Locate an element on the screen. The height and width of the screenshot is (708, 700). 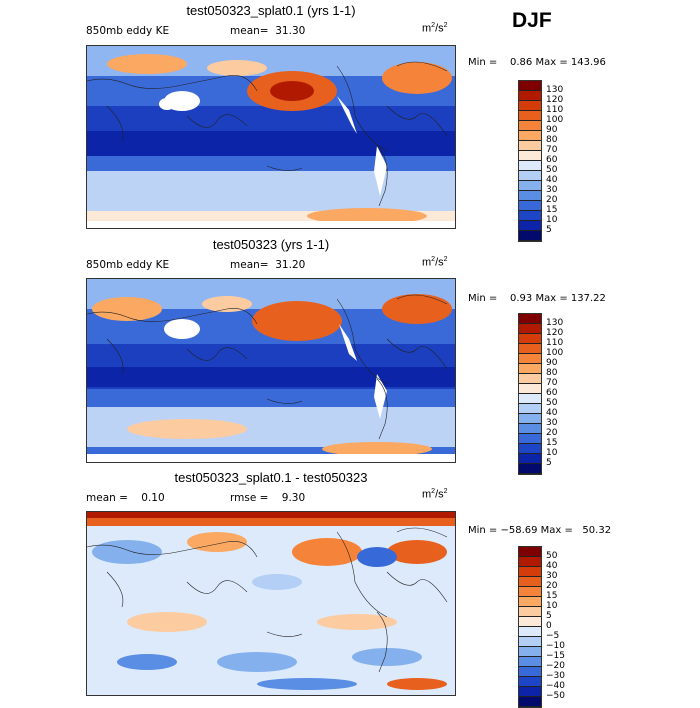
panel-2-variable-label: 850mb eddy KE is located at coordinates (128, 265).